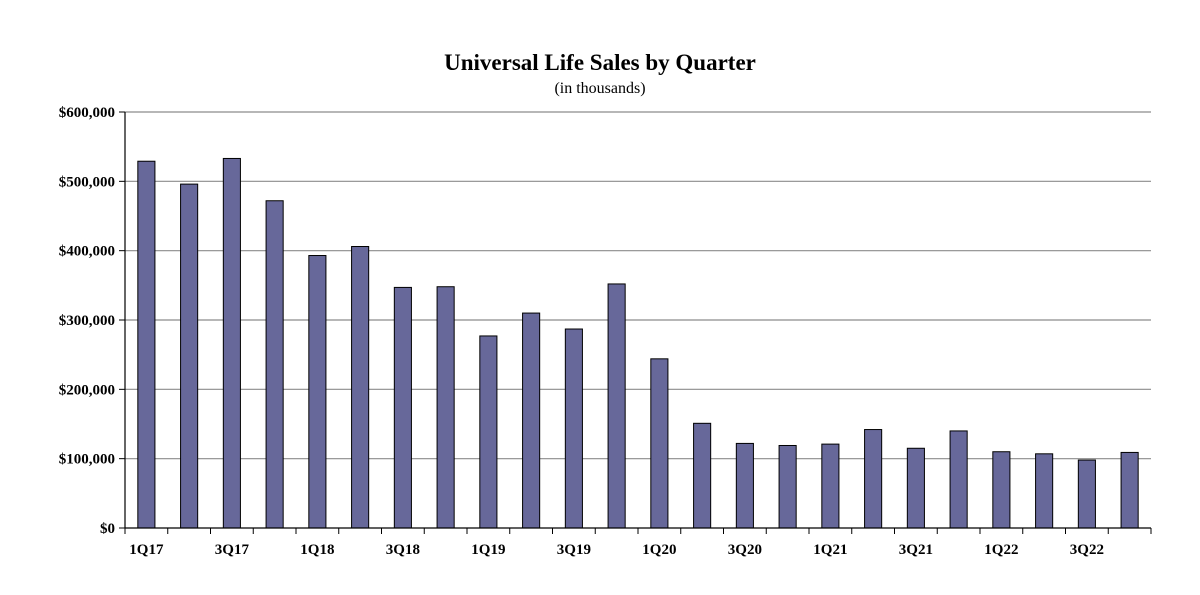 The height and width of the screenshot is (595, 1200). Describe the element at coordinates (916, 550) in the screenshot. I see `x-tick-label: 3Q21` at that location.